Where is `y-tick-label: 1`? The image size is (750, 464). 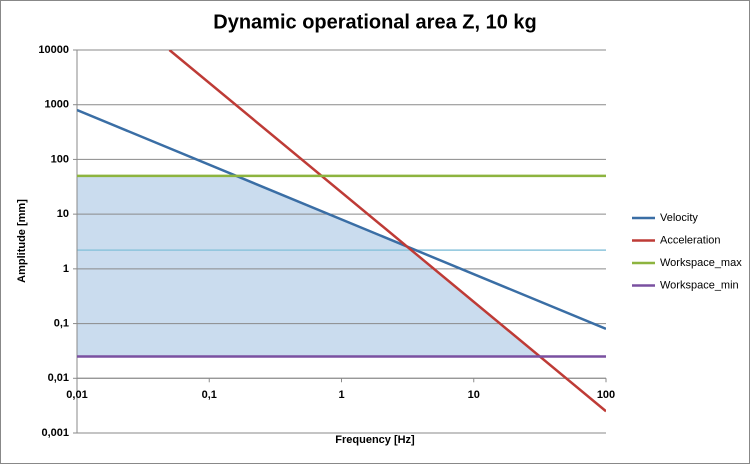
y-tick-label: 1 is located at coordinates (66, 269).